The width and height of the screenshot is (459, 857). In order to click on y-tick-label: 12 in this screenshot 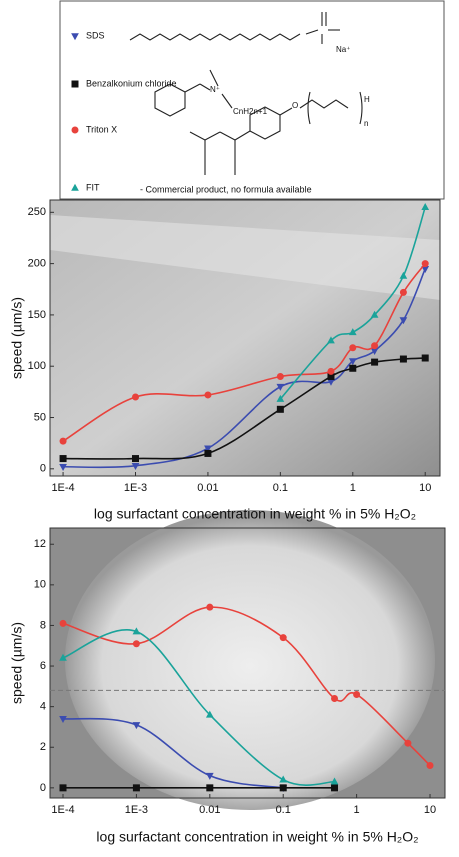, I will do `click(40, 544)`.